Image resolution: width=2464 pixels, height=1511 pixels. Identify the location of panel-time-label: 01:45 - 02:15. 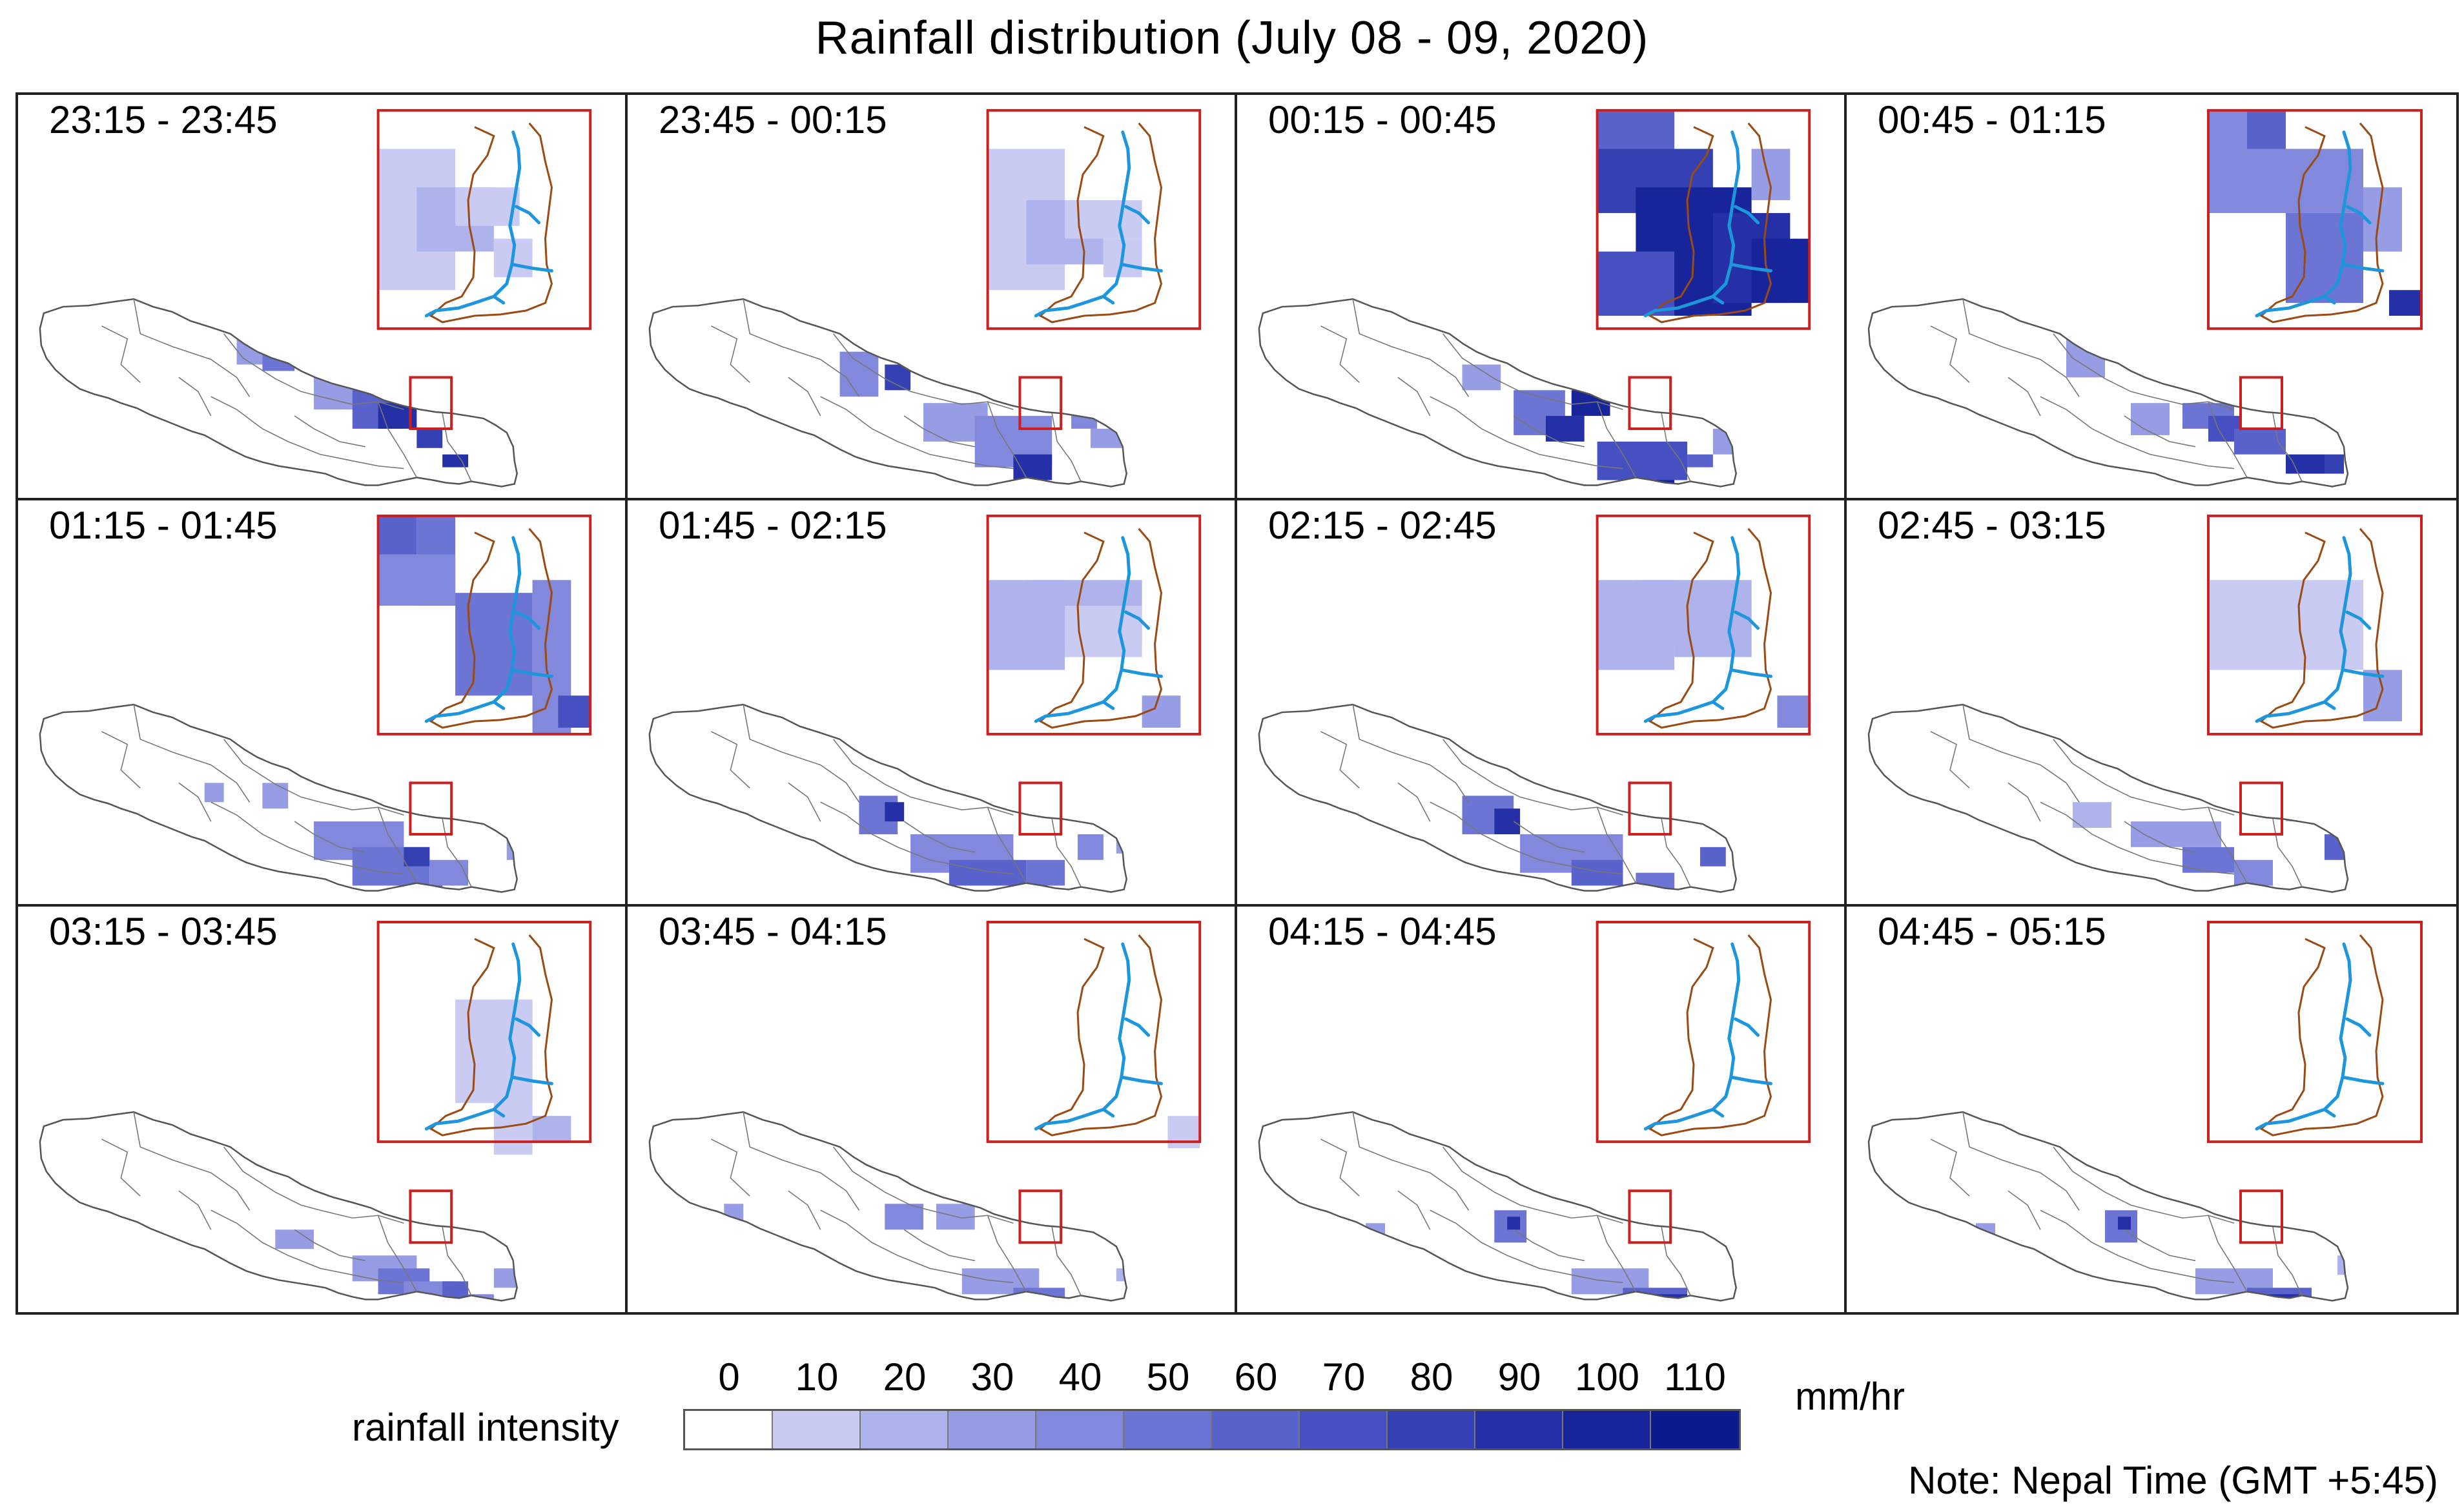
(773, 526).